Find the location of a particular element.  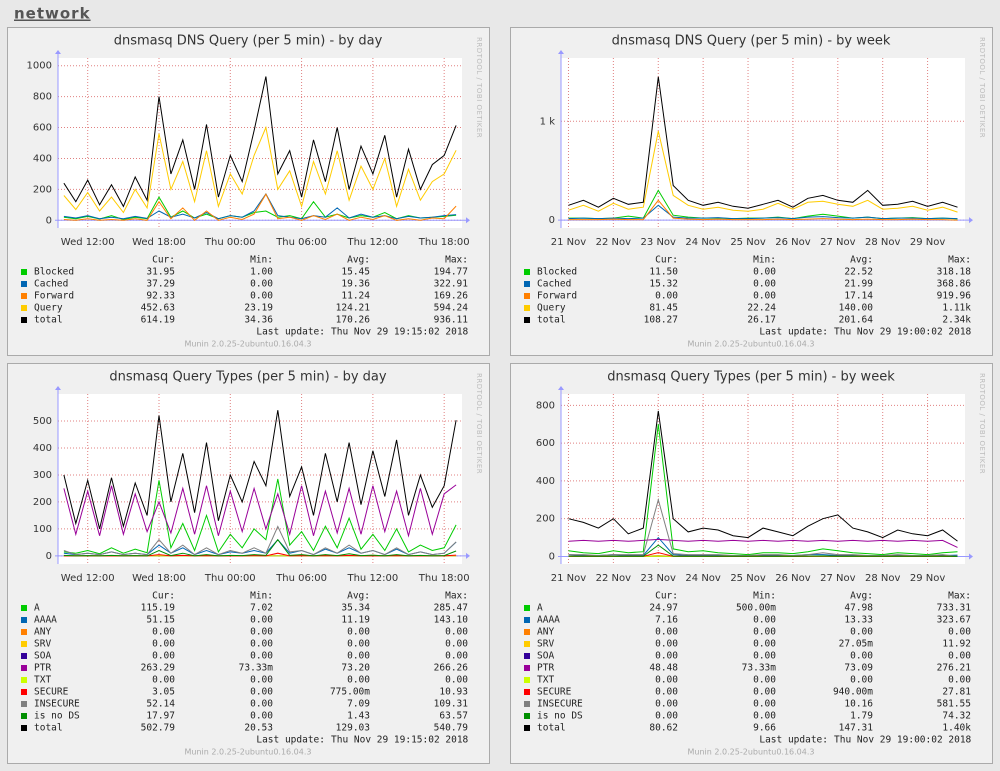

legend-stat: 285.47 is located at coordinates (451, 608).